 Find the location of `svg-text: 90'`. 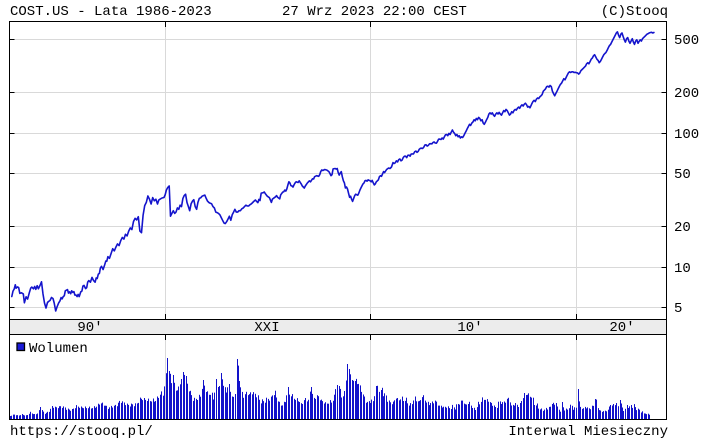

svg-text: 90' is located at coordinates (89, 328).